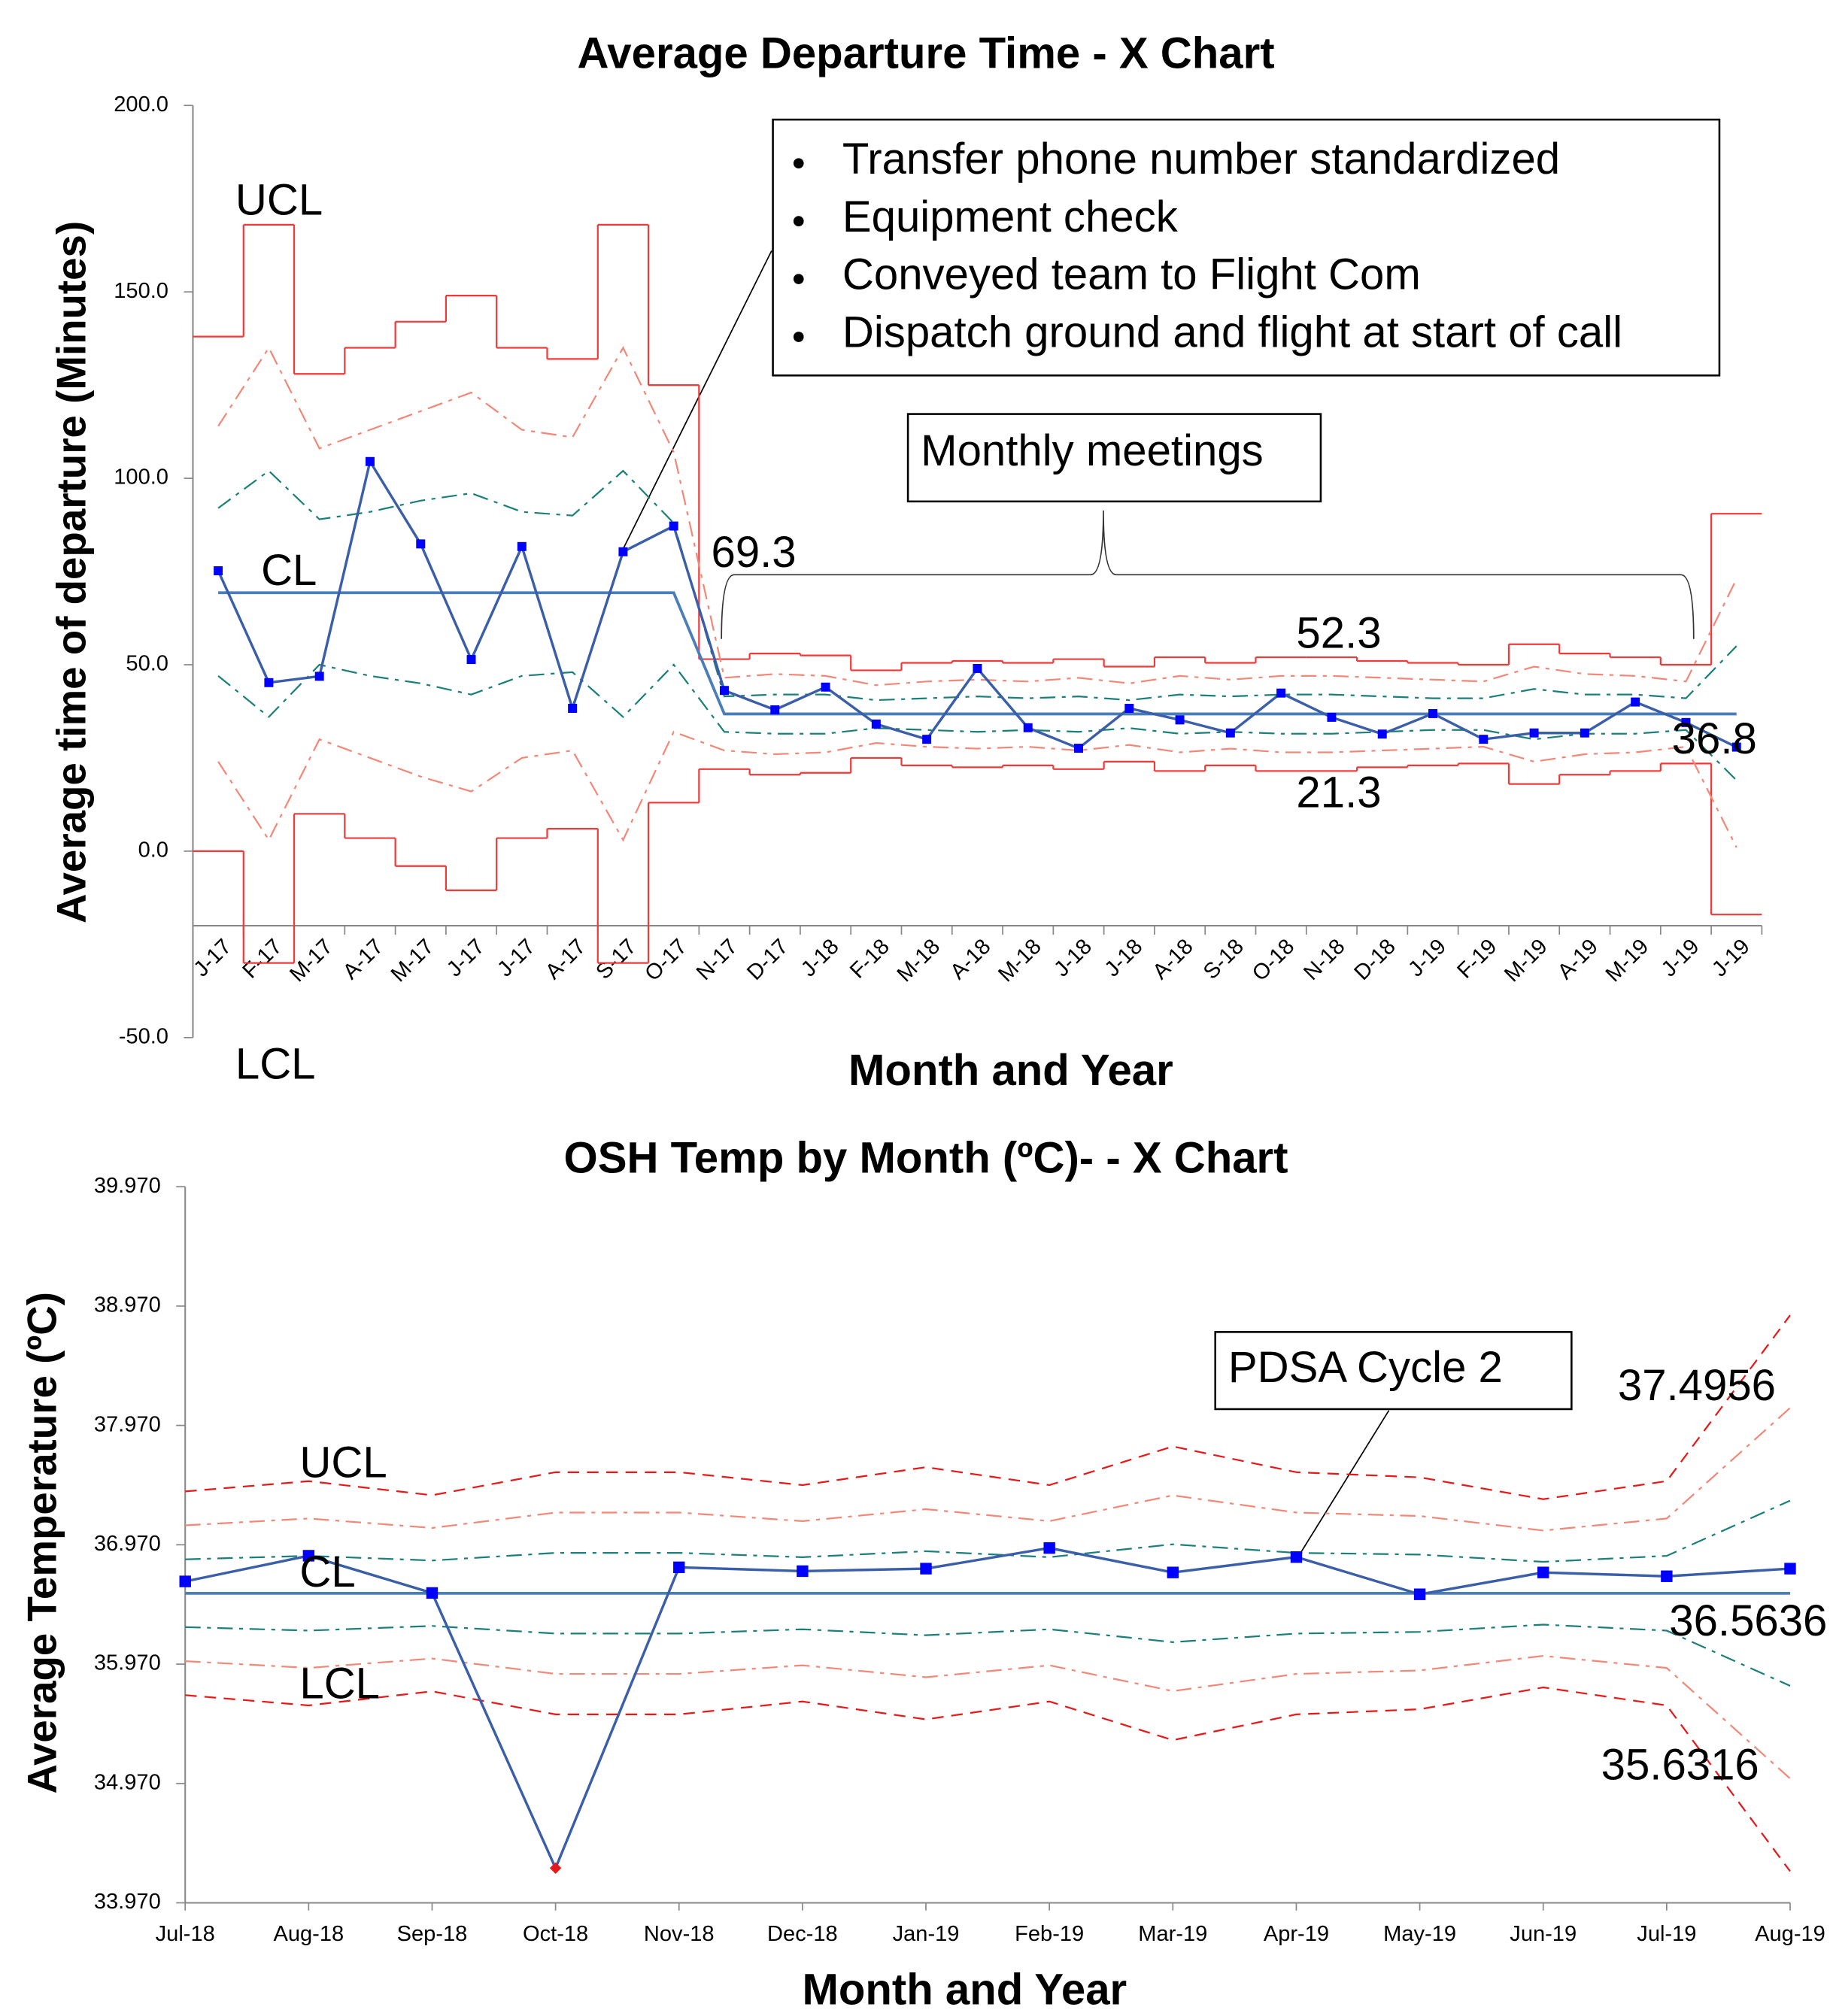 The width and height of the screenshot is (1830, 2016). I want to click on annotation: 37.4956, so click(1697, 1385).